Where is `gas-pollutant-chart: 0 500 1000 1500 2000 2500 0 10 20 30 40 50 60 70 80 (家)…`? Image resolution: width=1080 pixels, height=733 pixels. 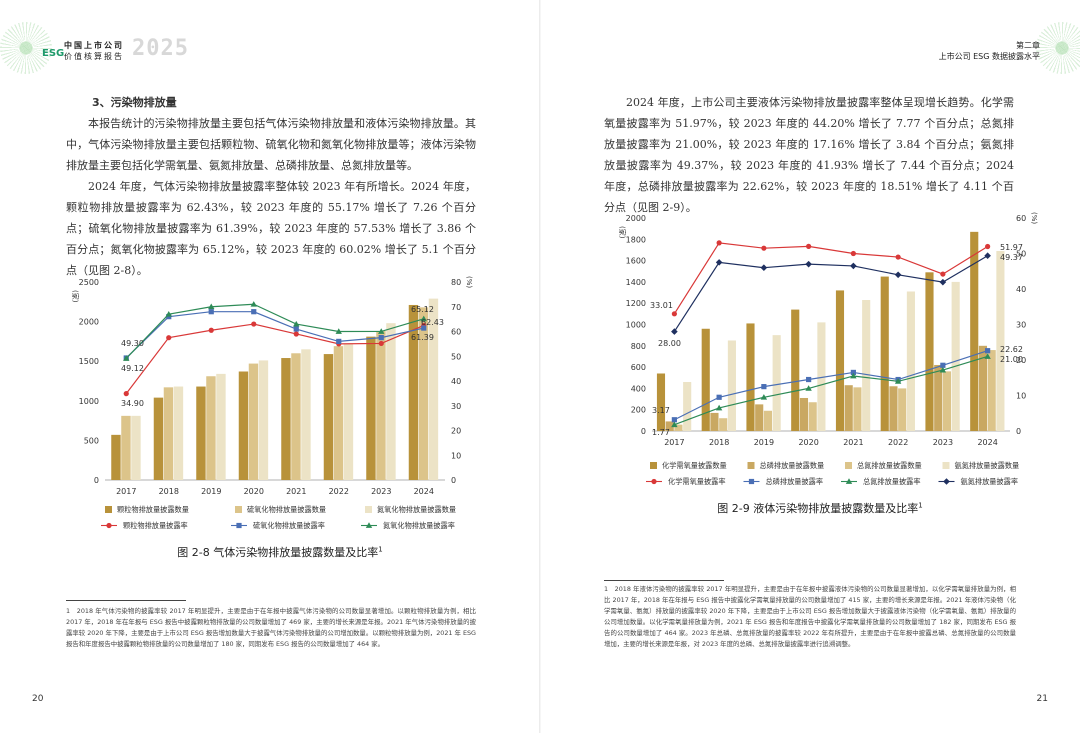 gas-pollutant-chart: 0 500 1000 1500 2000 2500 0 10 20 30 40 50 60 70 80 (家)… is located at coordinates (272, 403).